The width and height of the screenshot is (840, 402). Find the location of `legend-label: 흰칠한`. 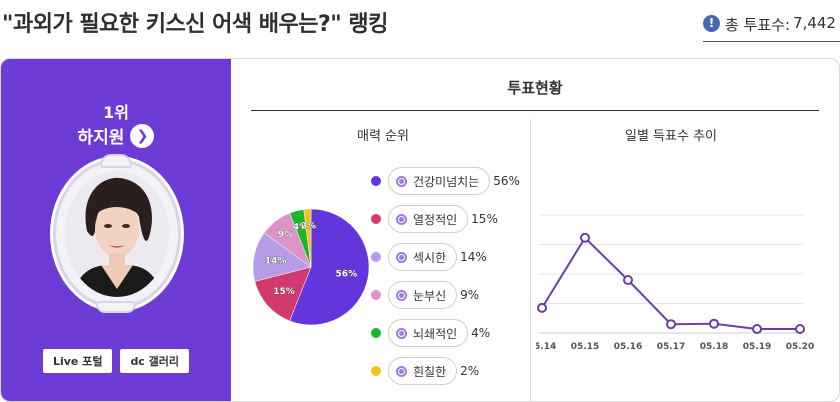

legend-label: 흰칠한 is located at coordinates (430, 371).